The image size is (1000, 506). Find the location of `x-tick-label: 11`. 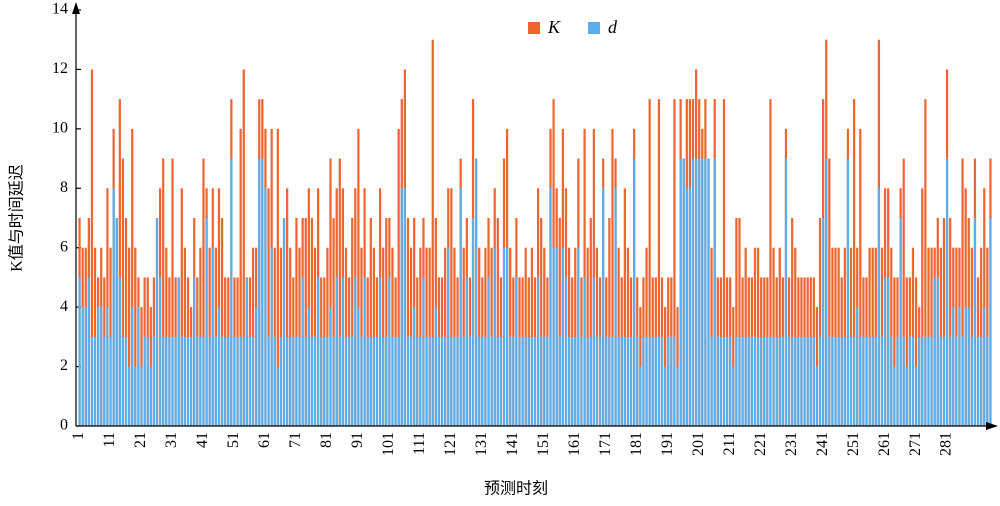

x-tick-label: 11 is located at coordinates (109, 439).